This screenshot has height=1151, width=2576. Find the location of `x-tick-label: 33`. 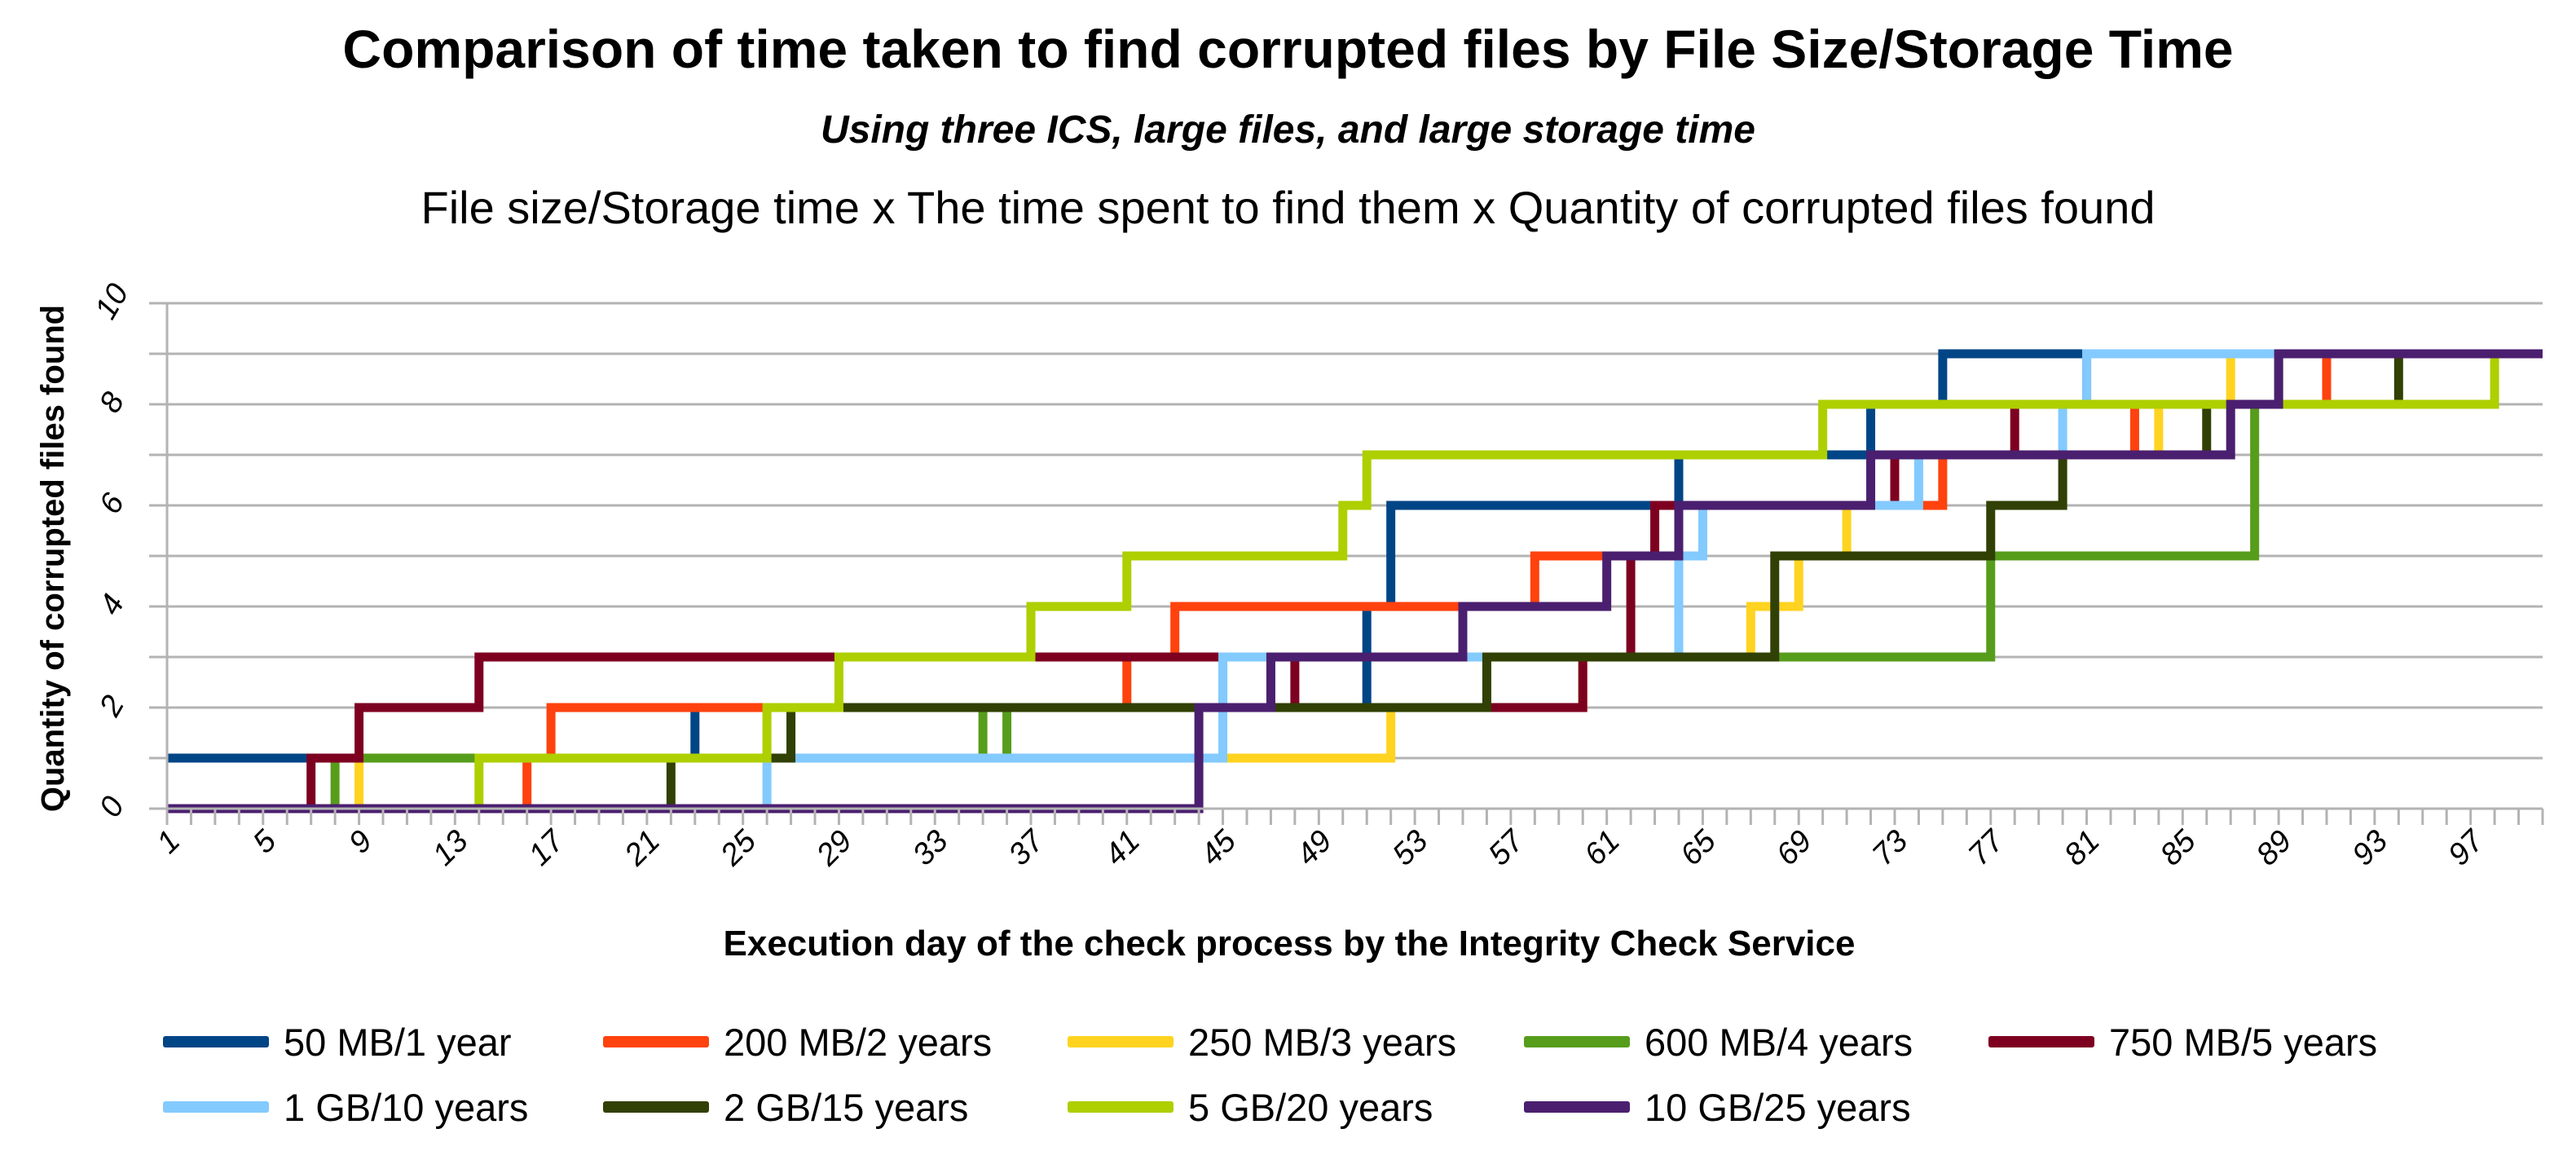

x-tick-label: 33 is located at coordinates (930, 848).